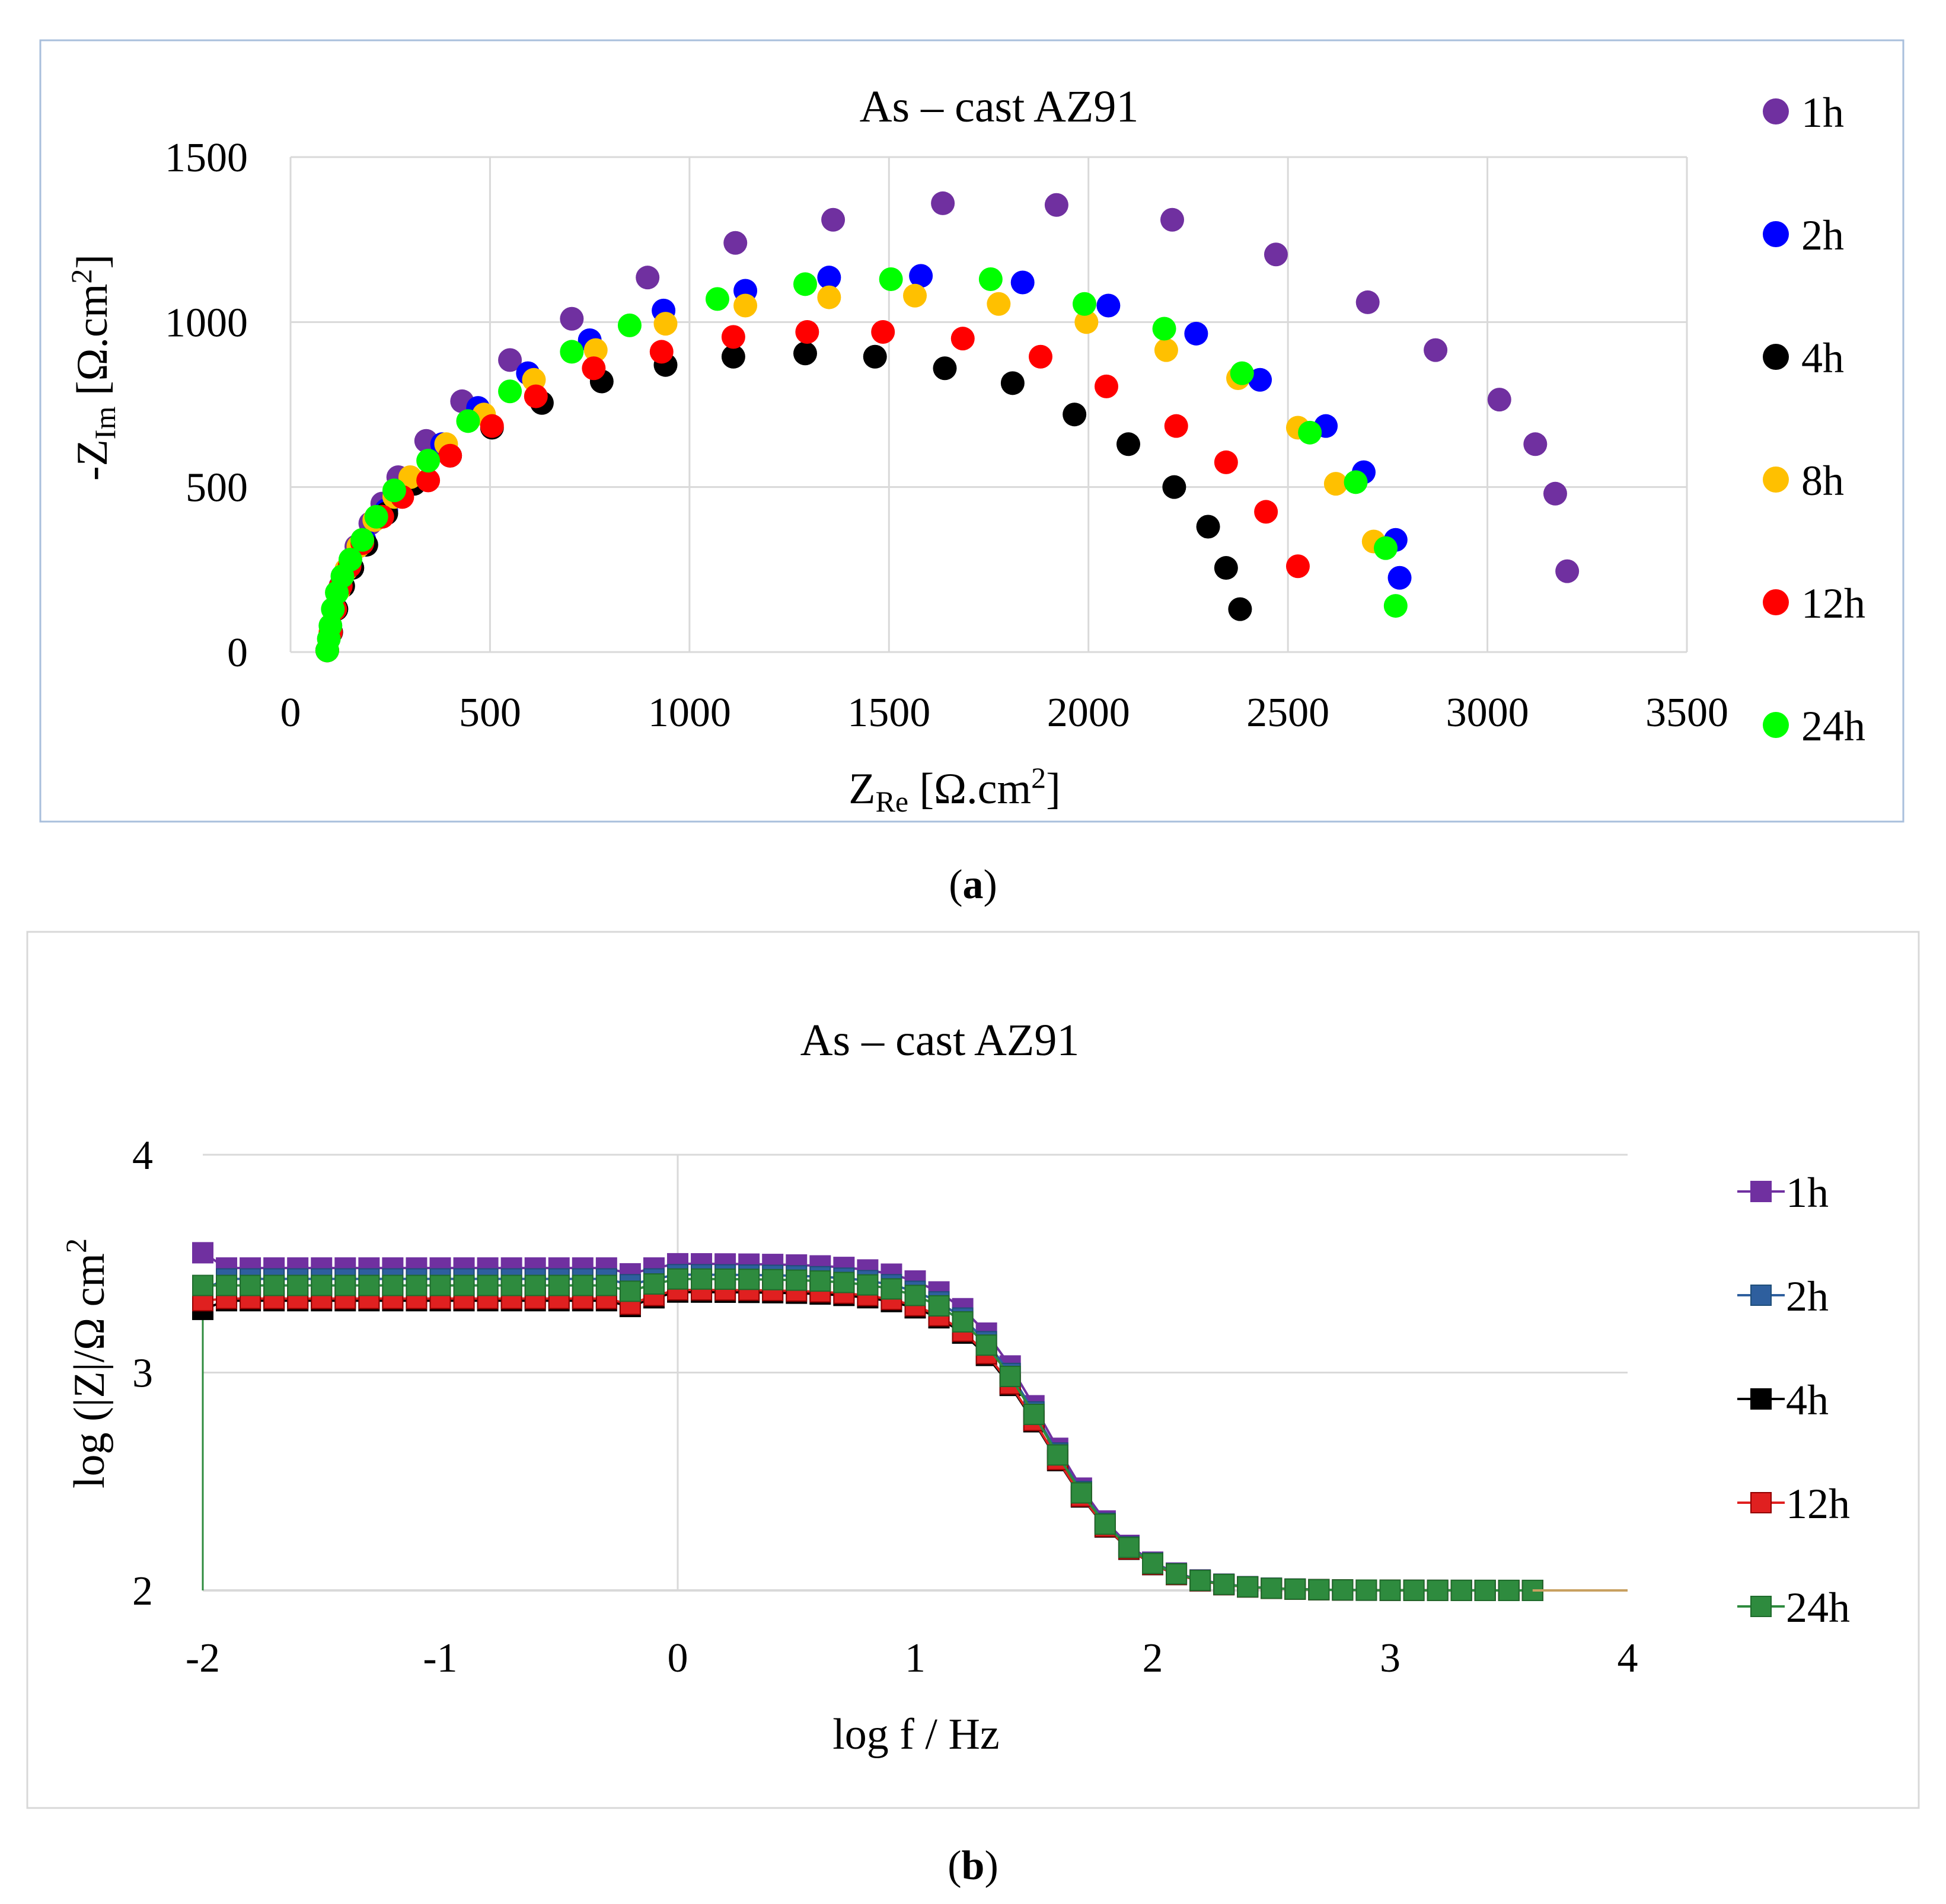  Describe the element at coordinates (290, 713) in the screenshot. I see `panel-a-xtick-label: 0` at that location.